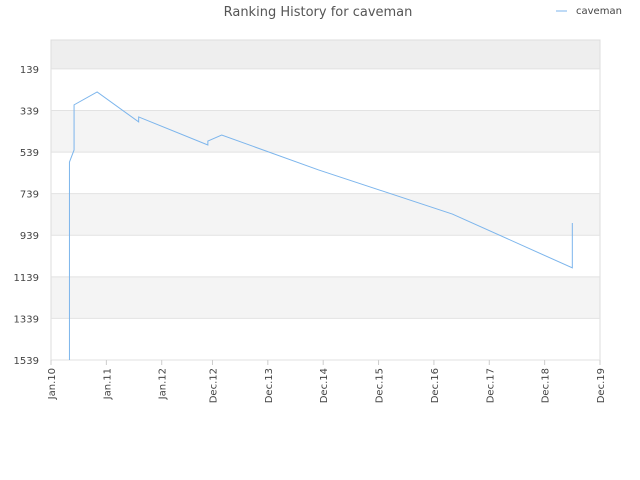  What do you see at coordinates (26, 361) in the screenshot?
I see `y-tick-label: 1539` at bounding box center [26, 361].